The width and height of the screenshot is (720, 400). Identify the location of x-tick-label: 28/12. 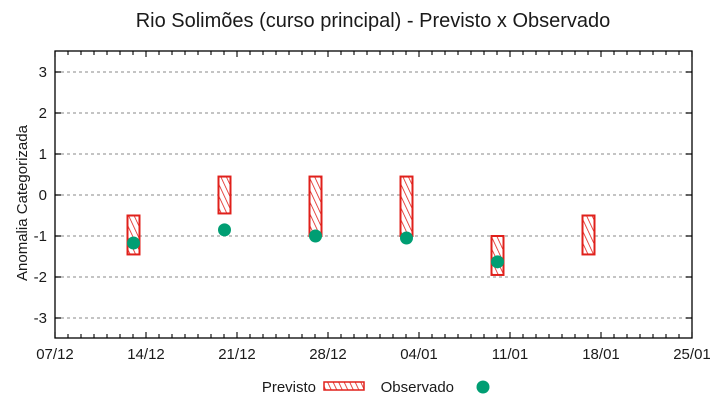
(328, 354).